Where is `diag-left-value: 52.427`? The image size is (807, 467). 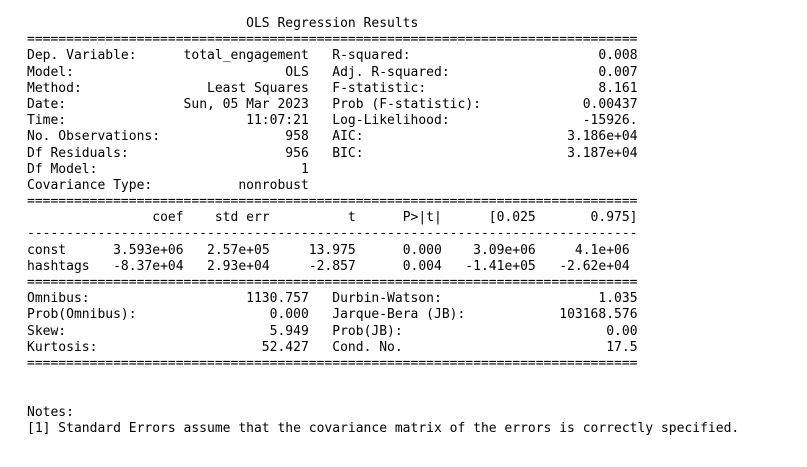 diag-left-value: 52.427 is located at coordinates (238, 347).